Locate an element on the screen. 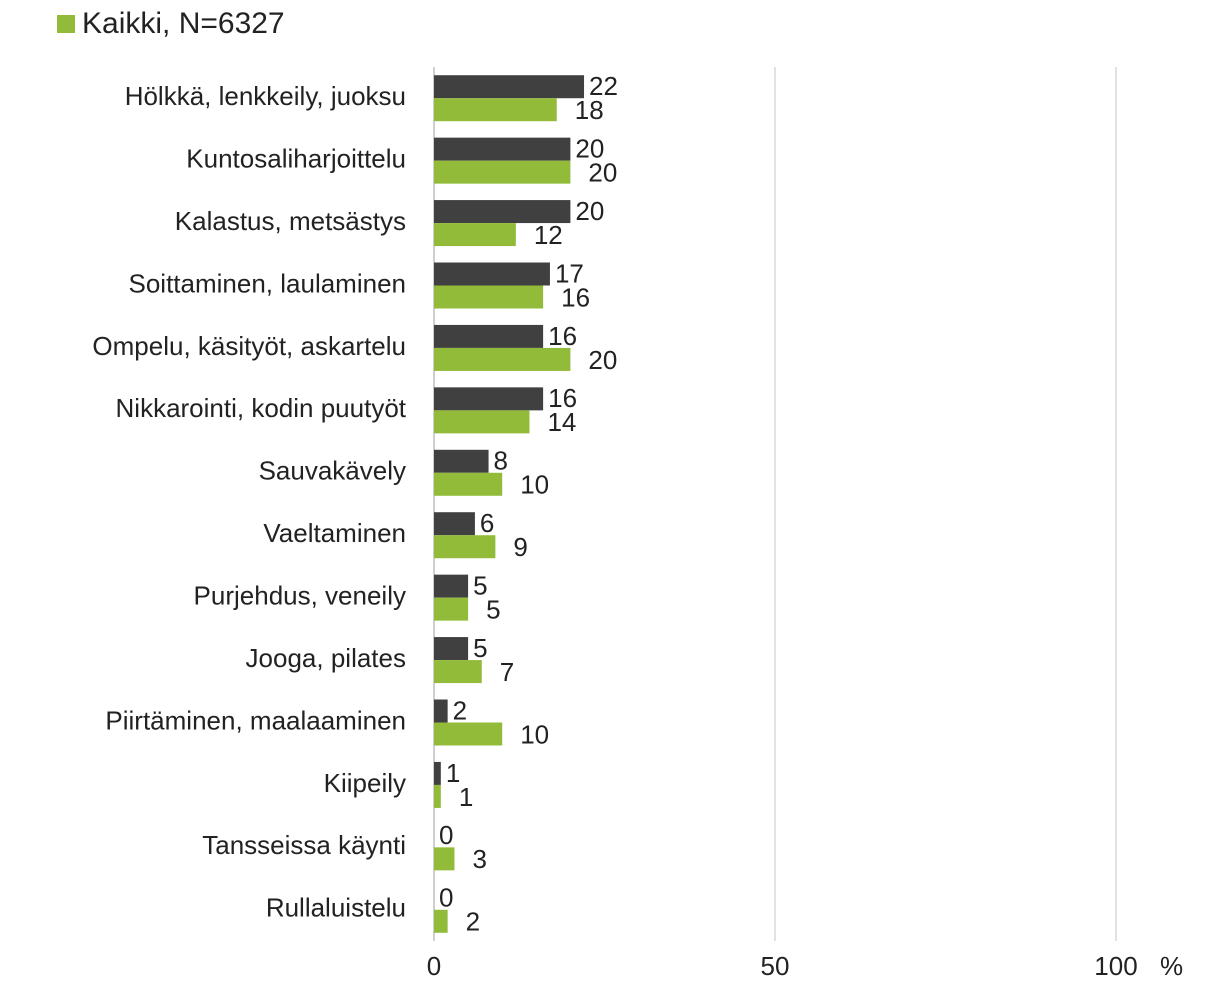 The width and height of the screenshot is (1208, 986). value-label: 17 is located at coordinates (569, 273).